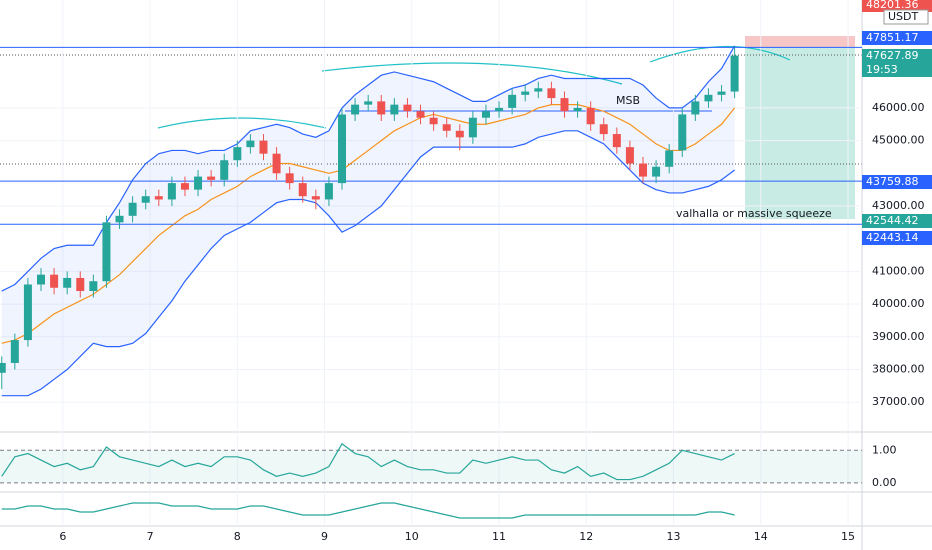  I want to click on y-tick-label: 0.00, so click(884, 482).